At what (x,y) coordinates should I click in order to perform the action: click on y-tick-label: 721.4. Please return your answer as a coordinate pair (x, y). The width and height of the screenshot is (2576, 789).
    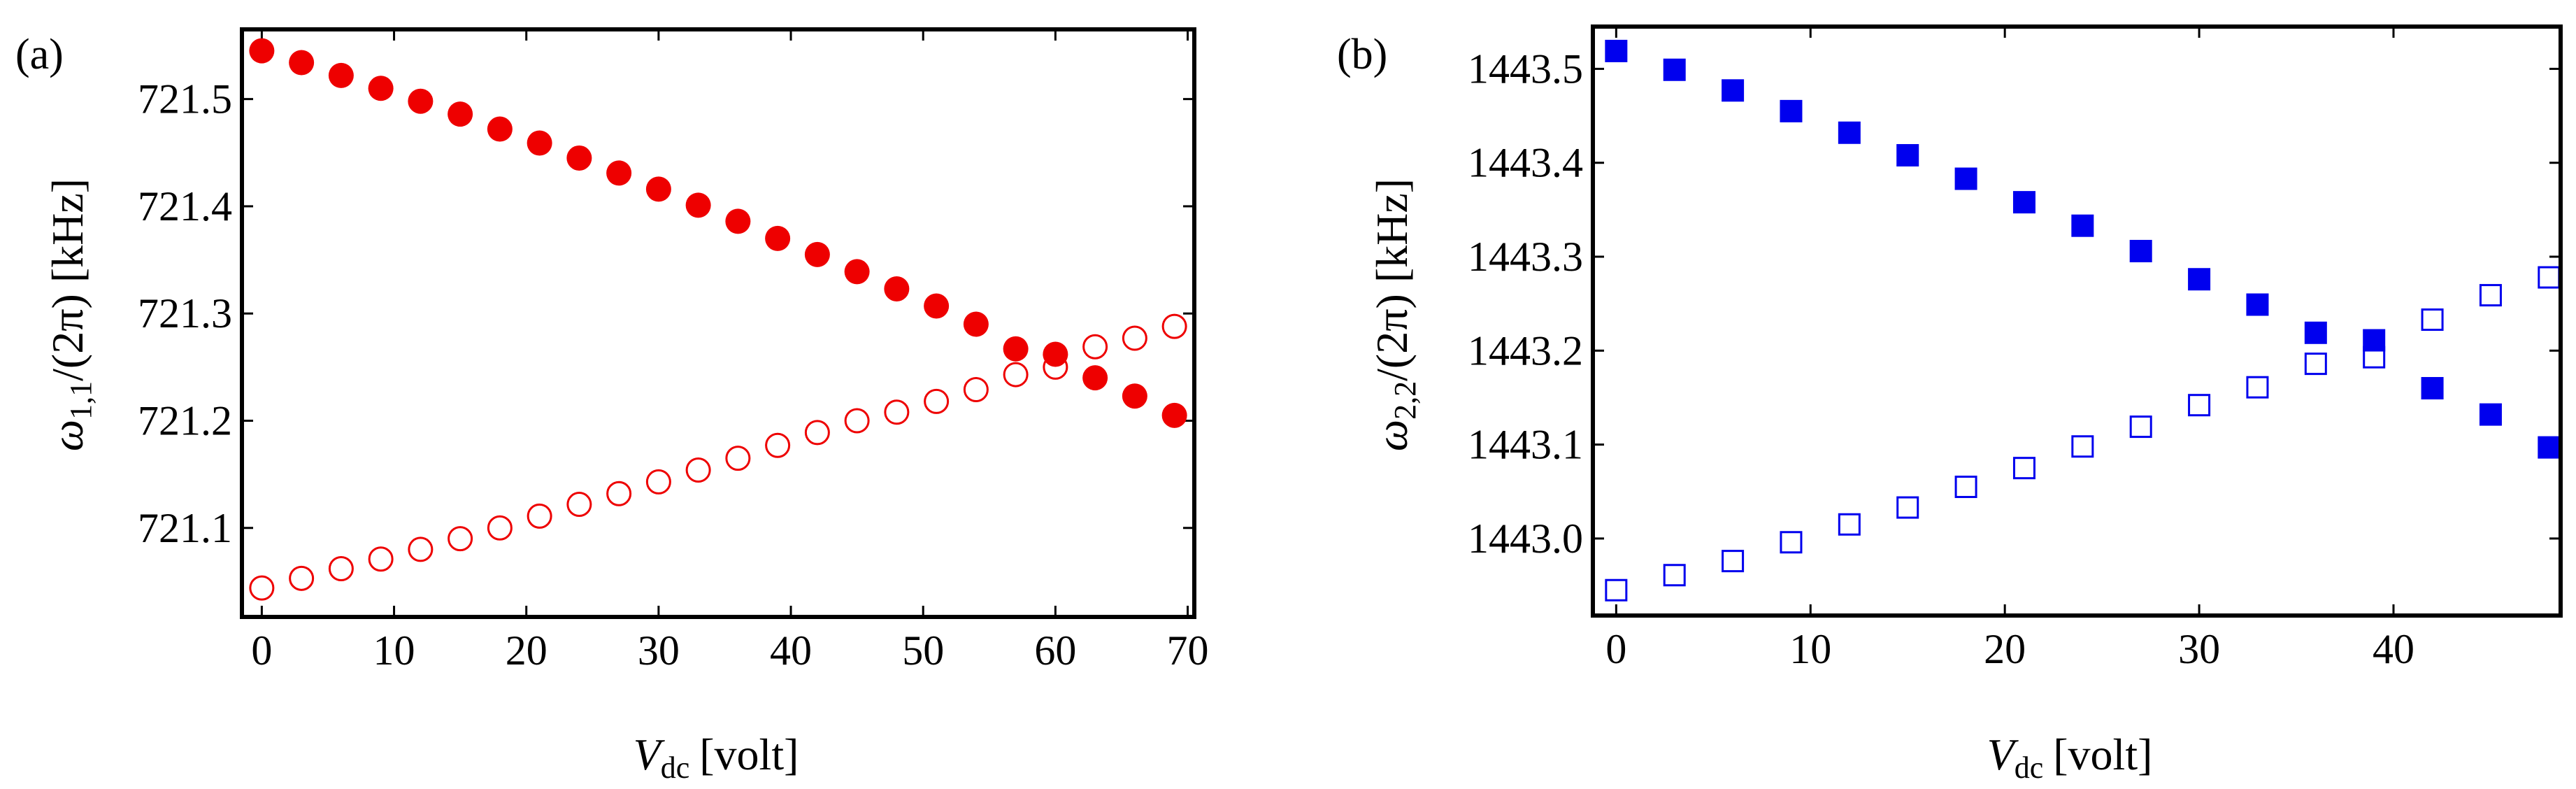
    Looking at the image, I should click on (185, 206).